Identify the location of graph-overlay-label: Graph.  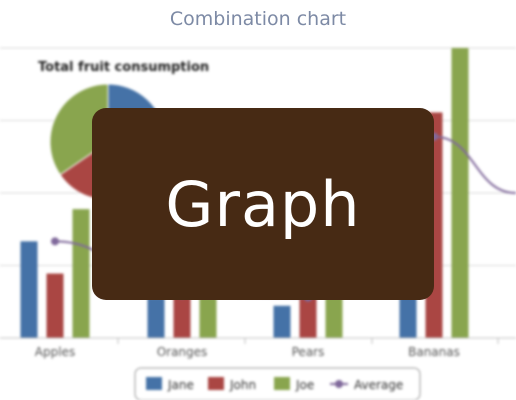
(263, 204).